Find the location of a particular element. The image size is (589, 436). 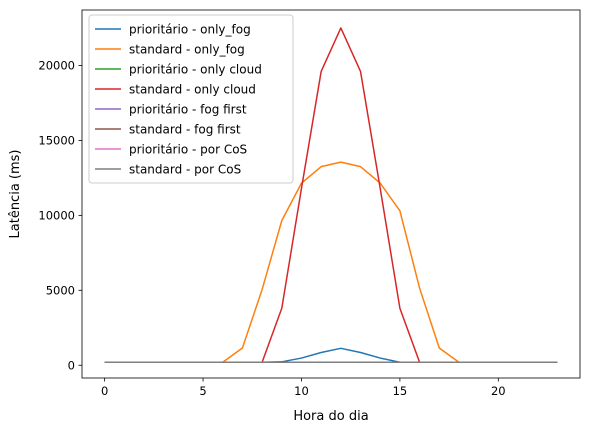

y-tick-label: 20000 is located at coordinates (56, 65).